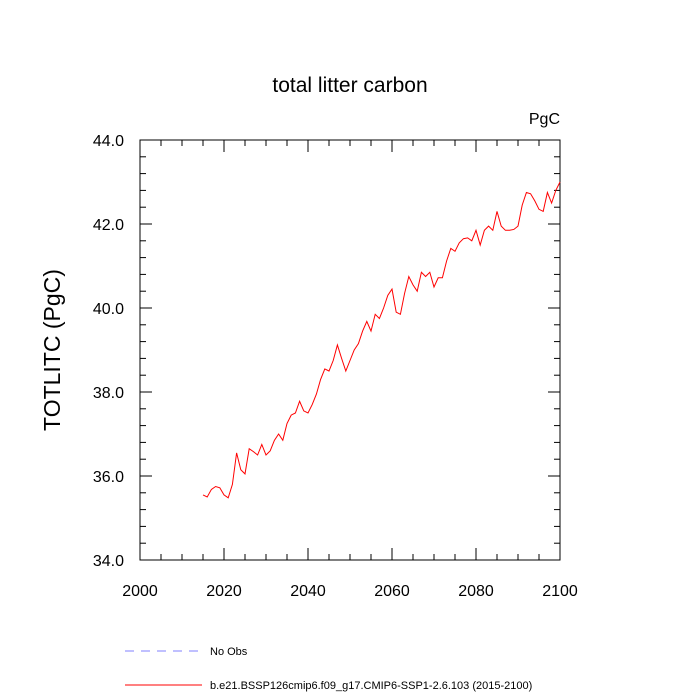 The height and width of the screenshot is (700, 700). Describe the element at coordinates (108, 309) in the screenshot. I see `y-tick-label: 40.0` at that location.